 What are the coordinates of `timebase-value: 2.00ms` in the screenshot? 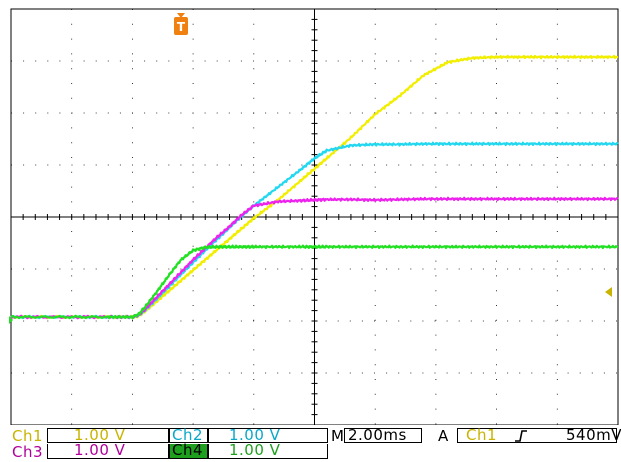 It's located at (377, 435).